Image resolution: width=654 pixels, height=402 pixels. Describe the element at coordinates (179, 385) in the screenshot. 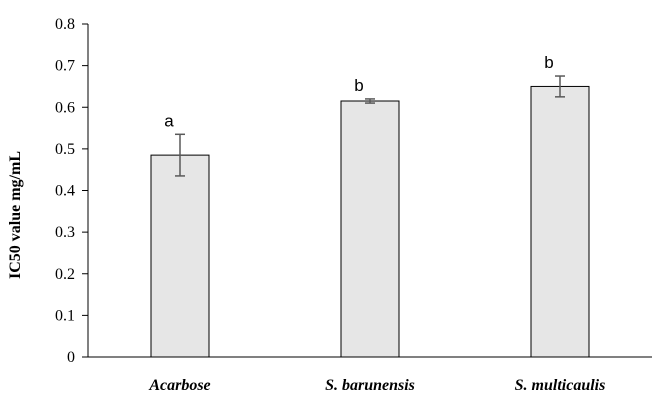

I see `category-label: Acarbose` at that location.